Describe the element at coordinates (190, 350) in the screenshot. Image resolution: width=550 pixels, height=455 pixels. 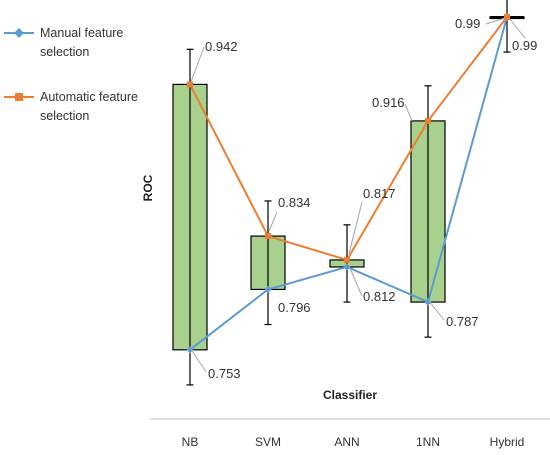
I see `marker-manual-nb` at that location.